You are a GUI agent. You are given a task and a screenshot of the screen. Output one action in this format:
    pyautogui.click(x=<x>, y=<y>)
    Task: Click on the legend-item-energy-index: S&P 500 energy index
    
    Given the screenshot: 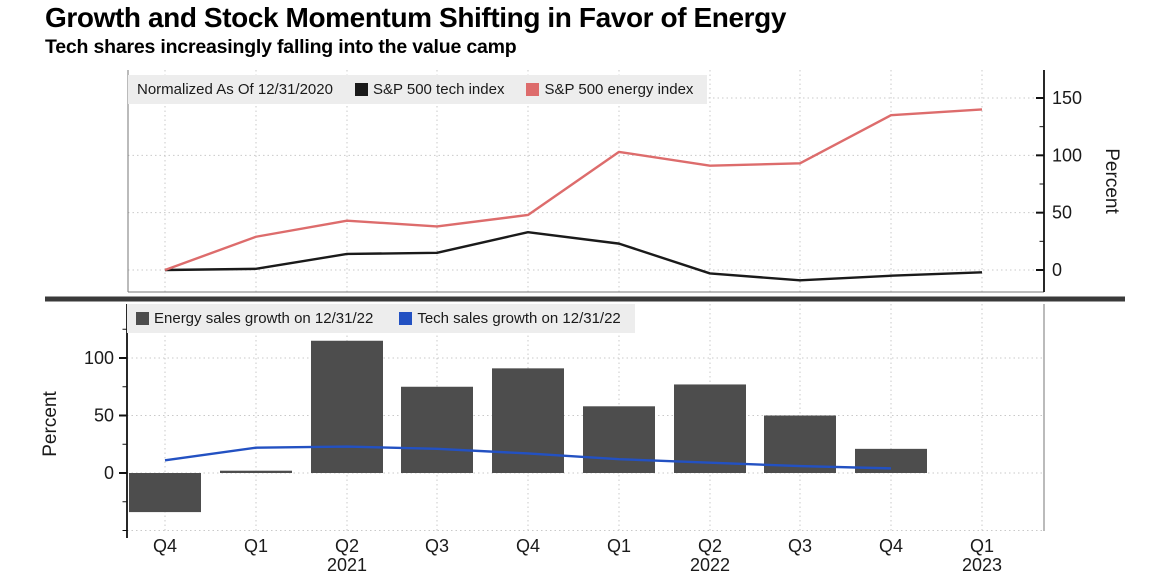 What is the action you would take?
    pyautogui.click(x=609, y=89)
    